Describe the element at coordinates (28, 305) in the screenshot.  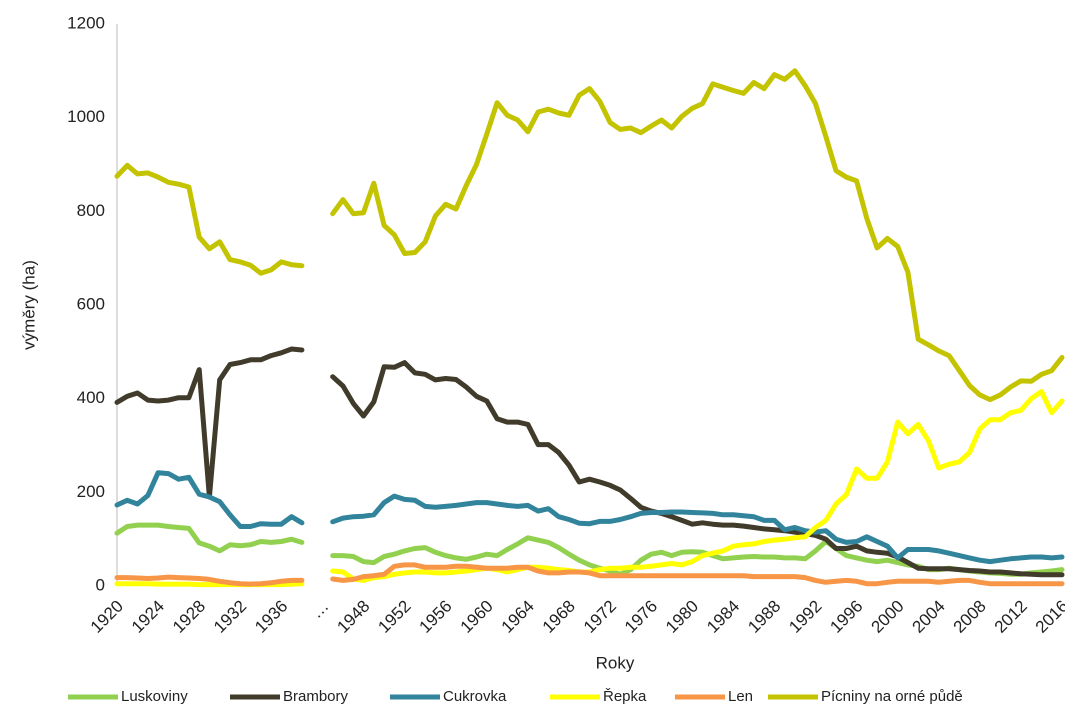
I see `y-axis-label: výměry (ha)` at that location.